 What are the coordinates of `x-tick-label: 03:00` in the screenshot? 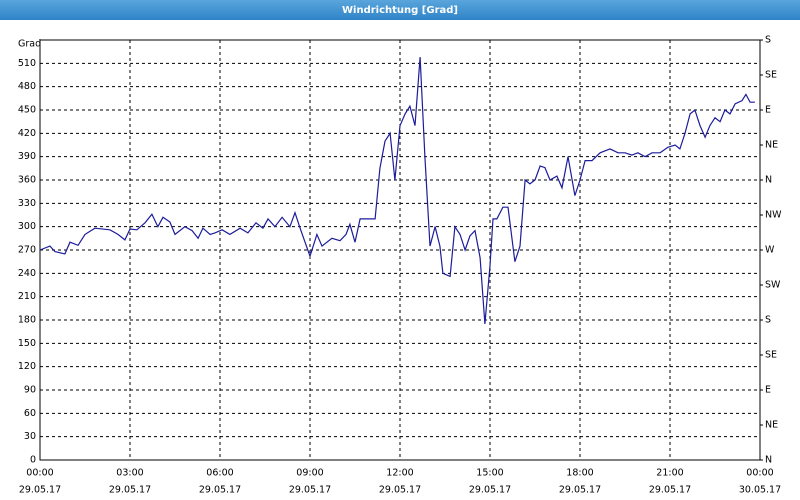 It's located at (129, 473).